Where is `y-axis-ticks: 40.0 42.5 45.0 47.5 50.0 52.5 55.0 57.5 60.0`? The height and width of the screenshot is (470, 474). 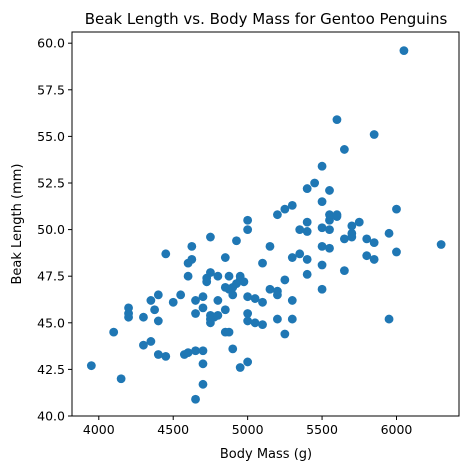 y-axis-ticks: 40.0 42.5 45.0 47.5 50.0 52.5 55.0 57.5 60.0 is located at coordinates (54, 230).